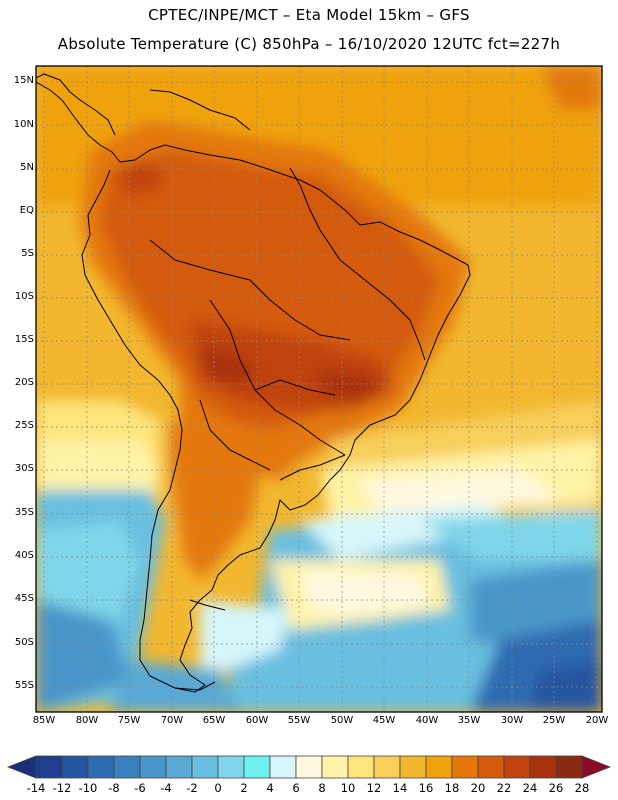  I want to click on colorbar-tick-label: -10, so click(88, 788).